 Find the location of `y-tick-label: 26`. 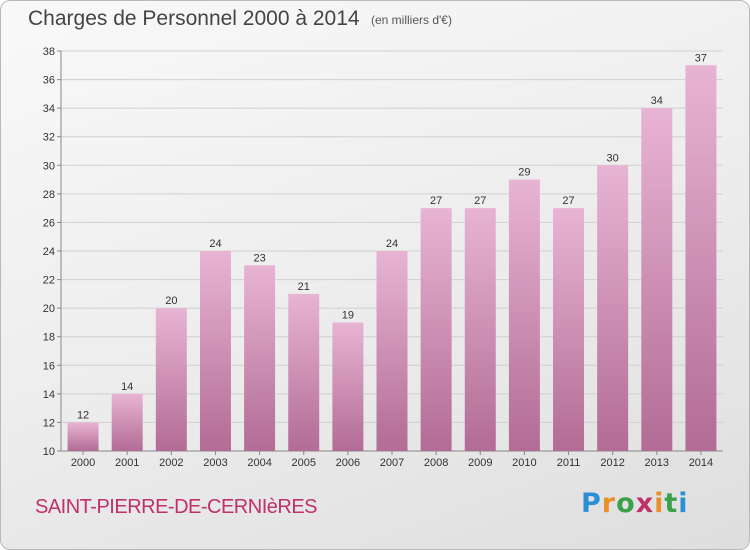

y-tick-label: 26 is located at coordinates (49, 223).